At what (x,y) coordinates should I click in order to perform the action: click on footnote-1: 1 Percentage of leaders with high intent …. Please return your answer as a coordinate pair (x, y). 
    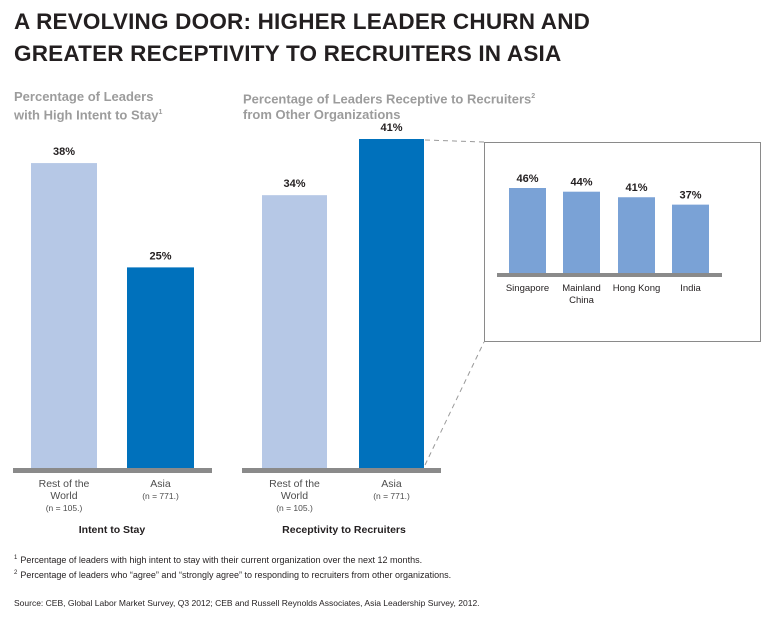
    Looking at the image, I should click on (218, 560).